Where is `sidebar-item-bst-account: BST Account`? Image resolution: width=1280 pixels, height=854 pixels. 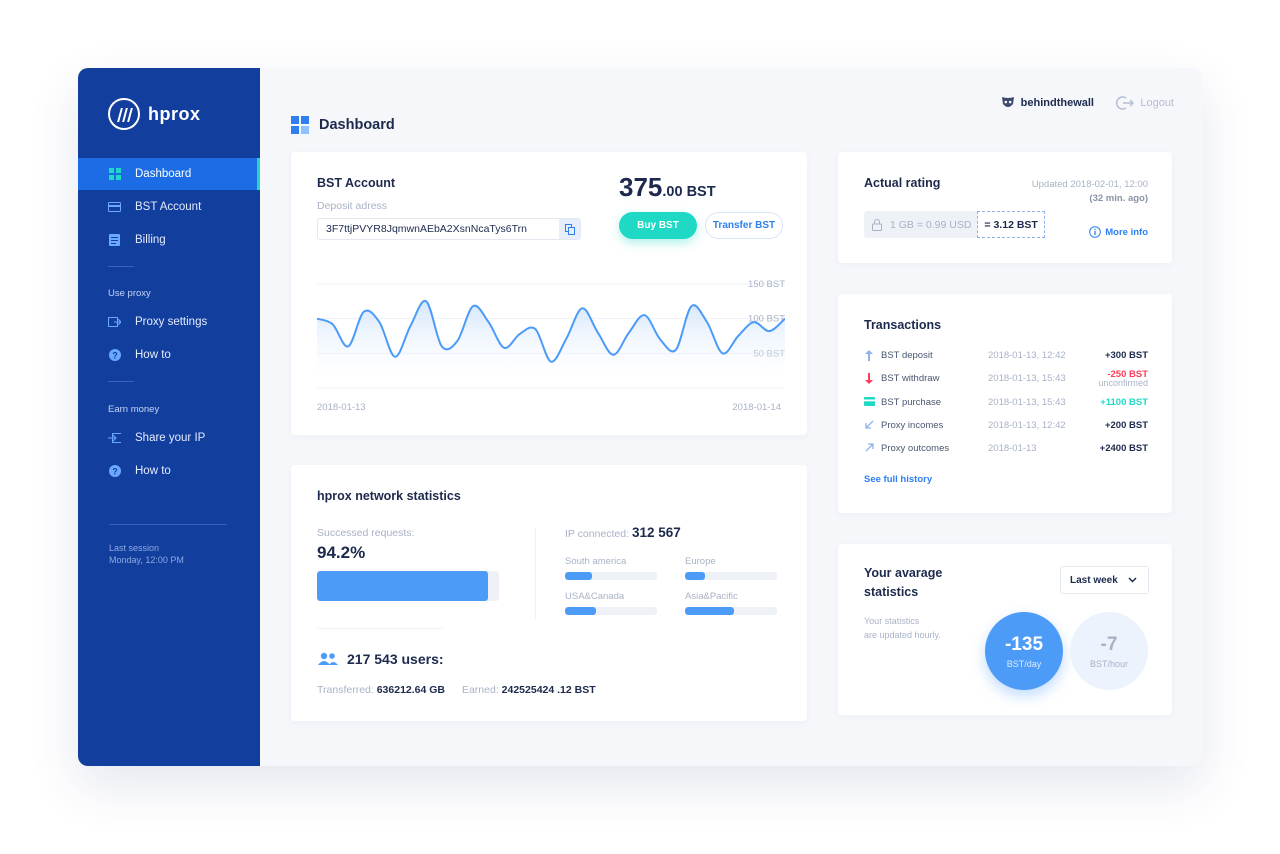
sidebar-item-bst-account: BST Account is located at coordinates (169, 207).